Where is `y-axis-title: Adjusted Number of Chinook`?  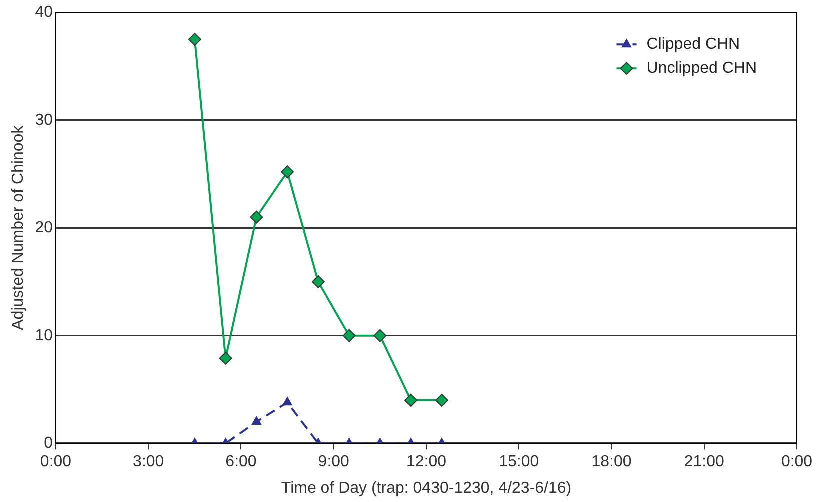 y-axis-title: Adjusted Number of Chinook is located at coordinates (19, 227).